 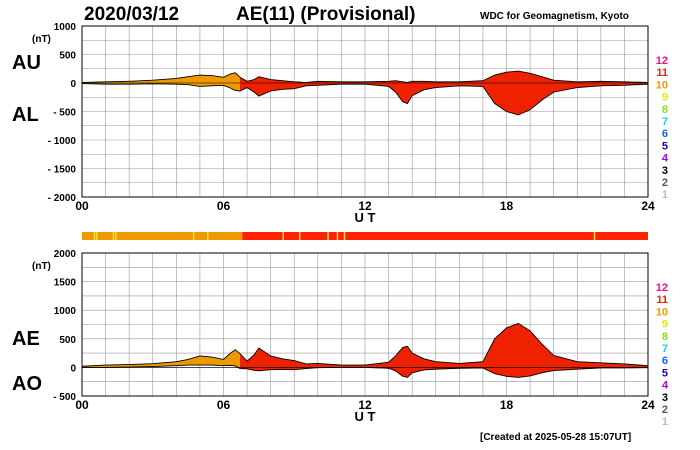 I want to click on panel-label-ao: AO, so click(x=27, y=384).